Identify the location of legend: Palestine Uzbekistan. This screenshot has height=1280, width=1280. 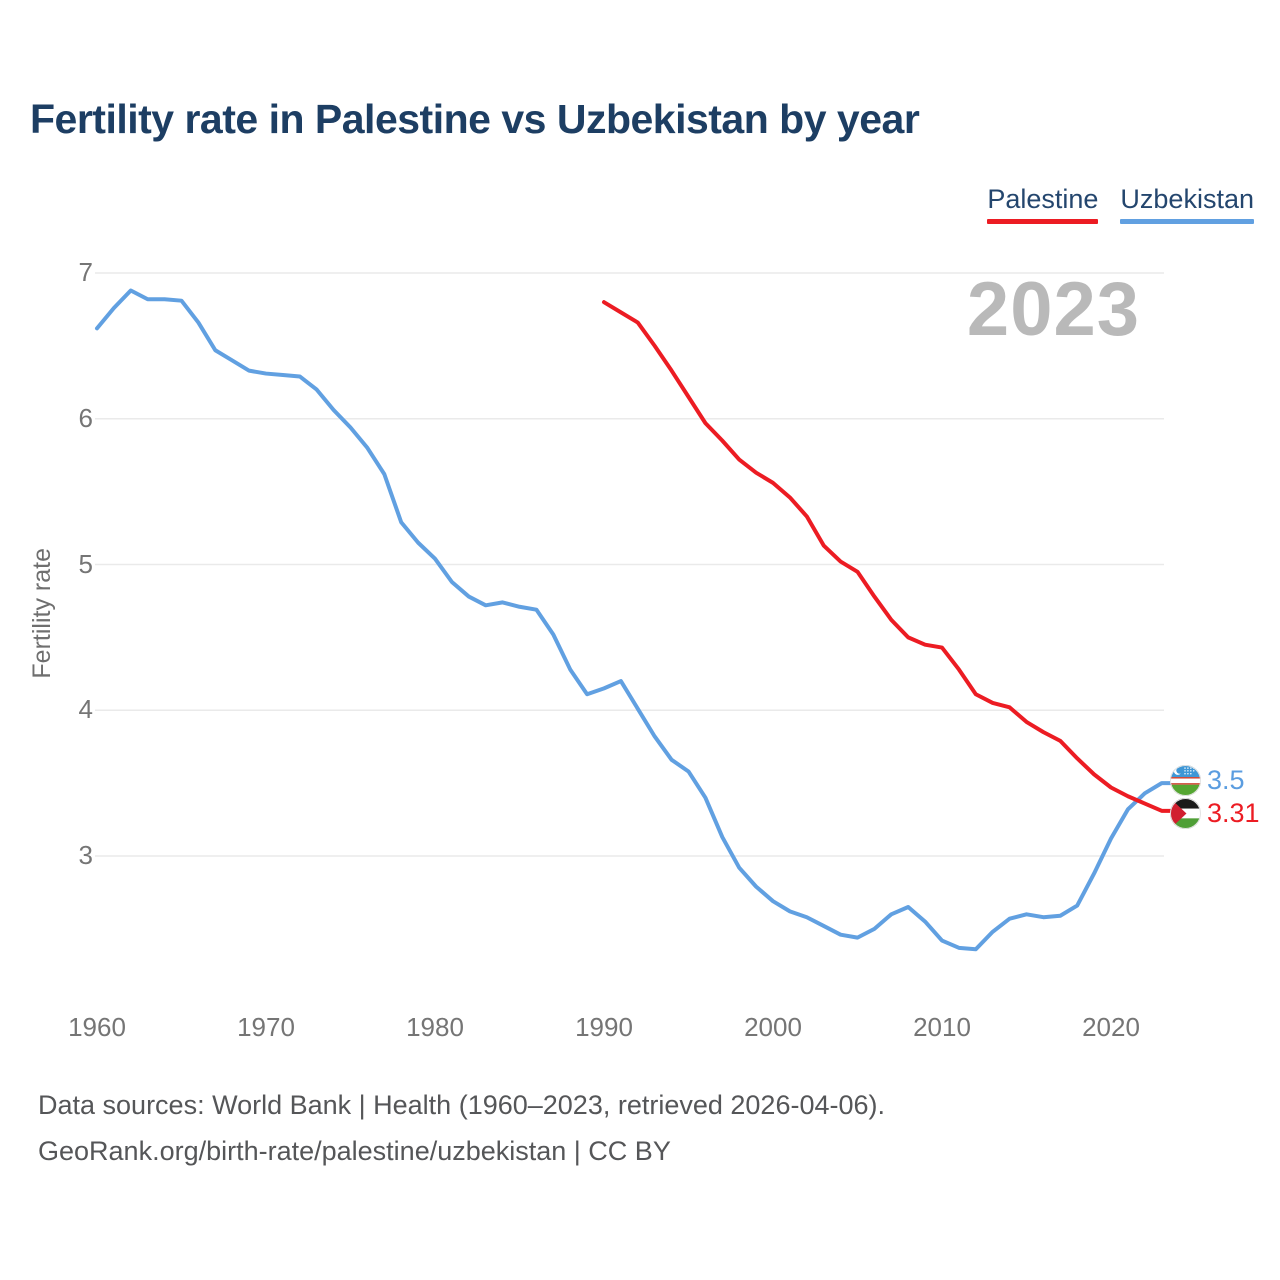
(1120, 204).